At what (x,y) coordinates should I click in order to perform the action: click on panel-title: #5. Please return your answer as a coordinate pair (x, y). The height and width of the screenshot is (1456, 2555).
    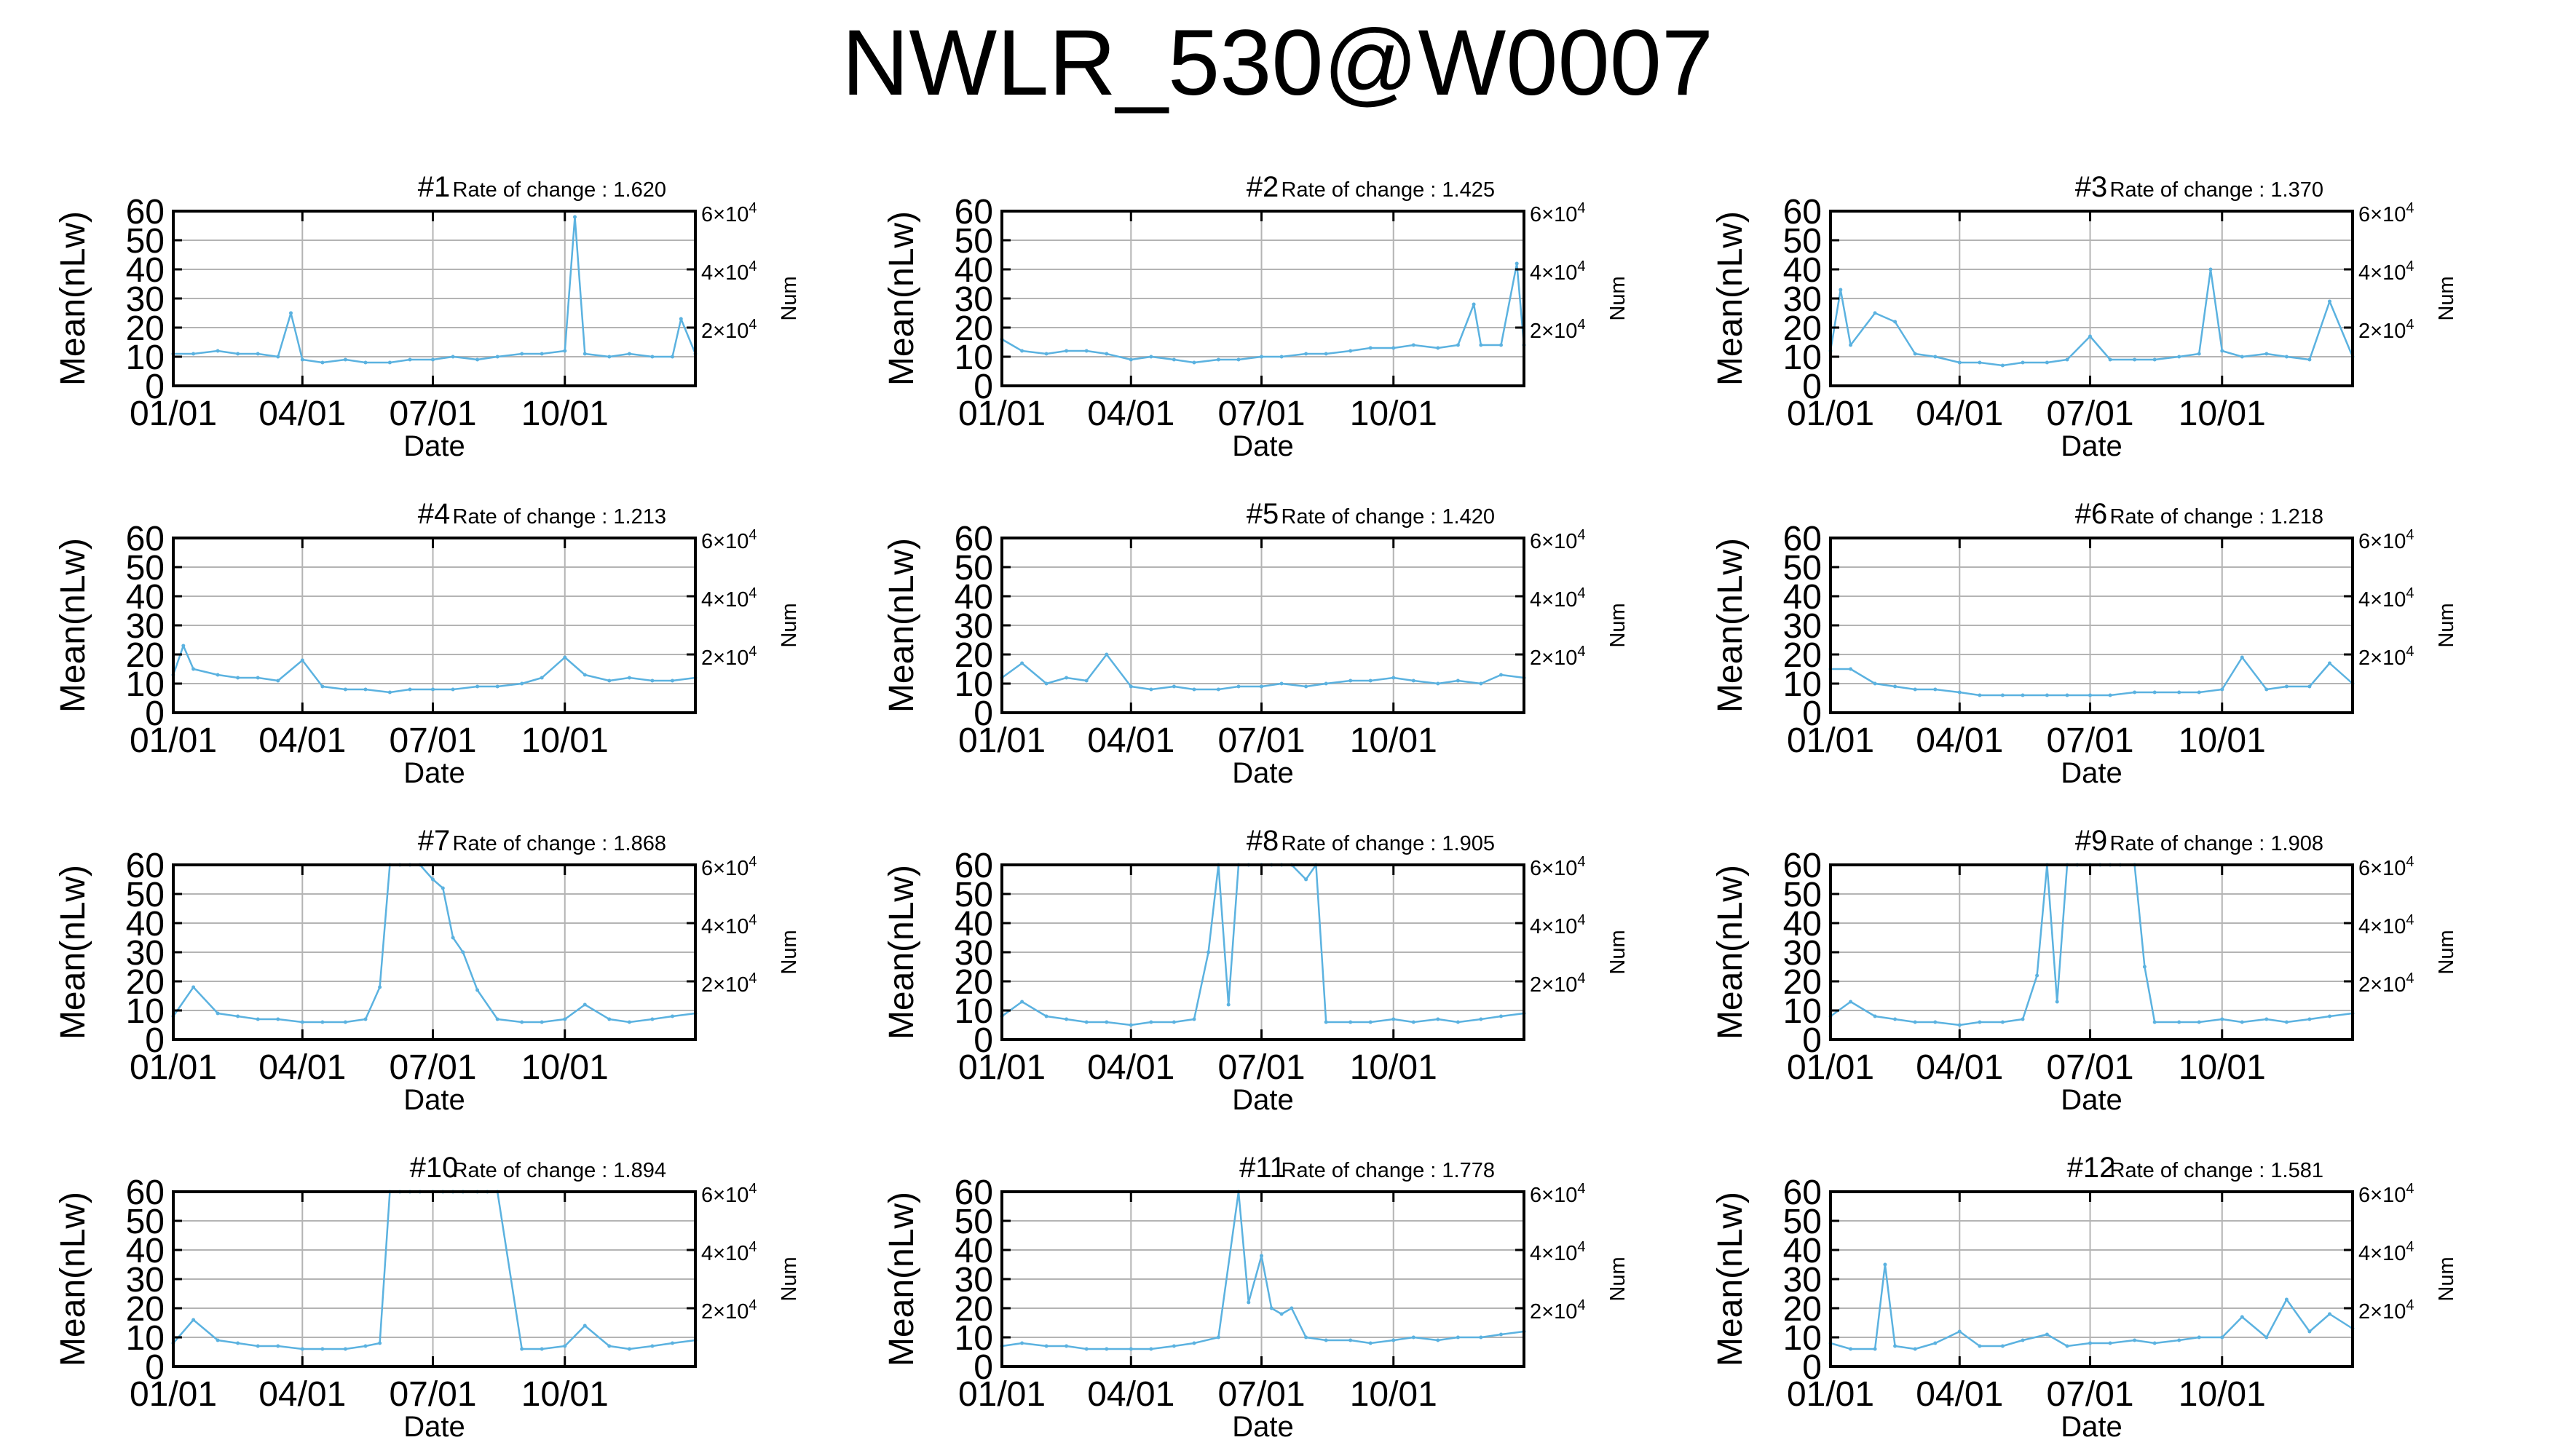
    Looking at the image, I should click on (1263, 514).